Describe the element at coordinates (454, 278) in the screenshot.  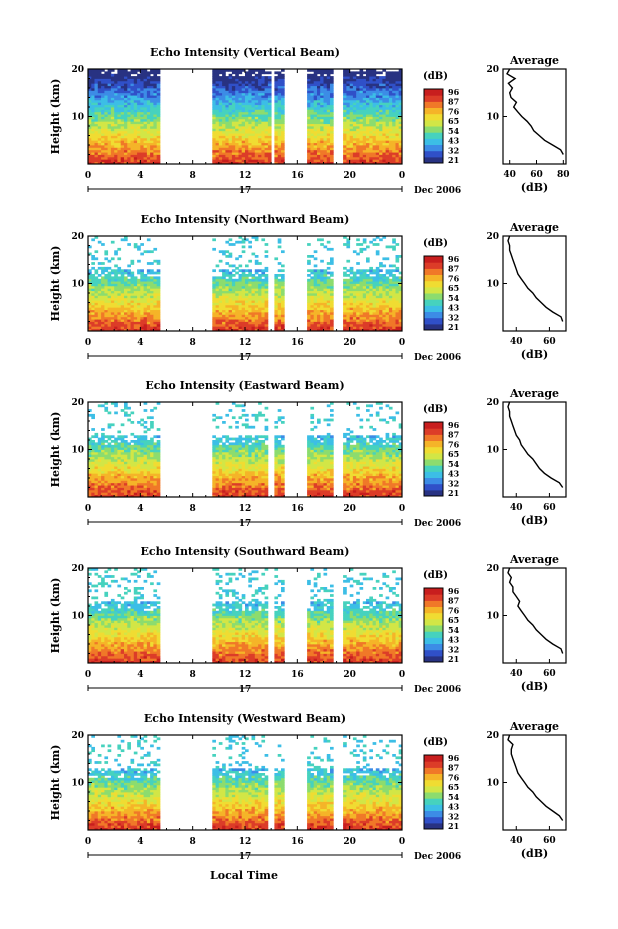
I see `colorbar-tick-label: 76` at that location.